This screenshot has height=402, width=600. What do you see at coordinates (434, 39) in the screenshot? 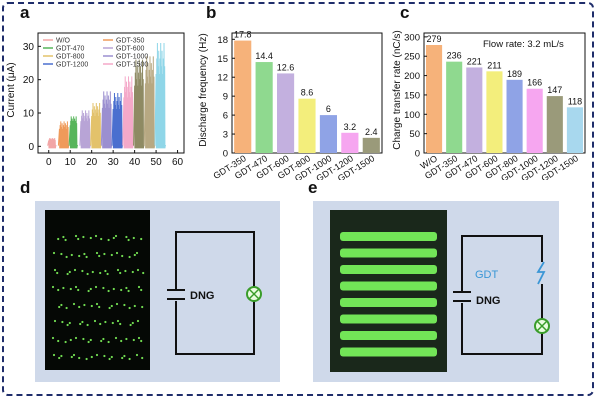
I see `bar-value-label-c: 279` at bounding box center [434, 39].